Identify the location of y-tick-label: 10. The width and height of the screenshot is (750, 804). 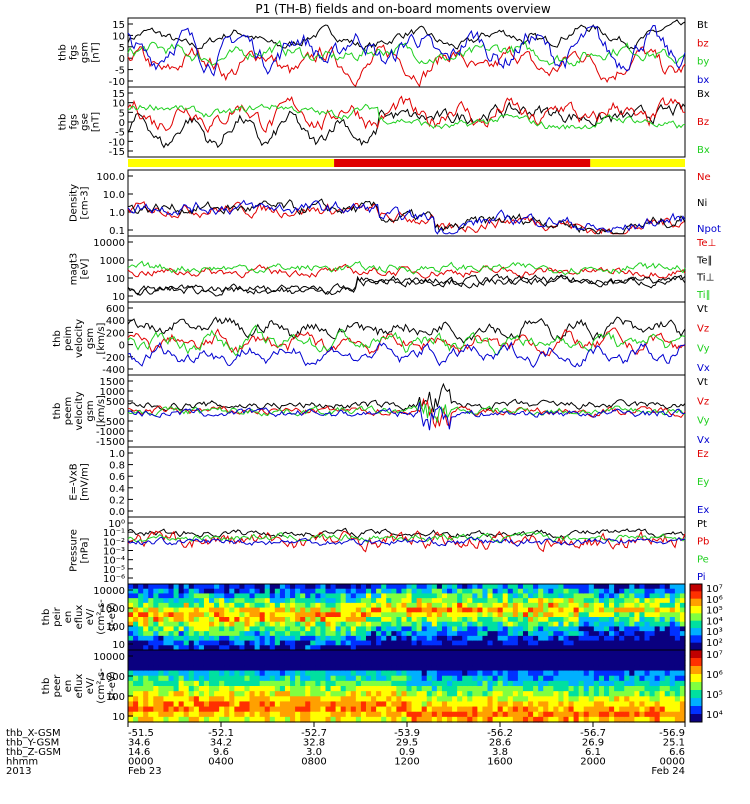
(118, 104).